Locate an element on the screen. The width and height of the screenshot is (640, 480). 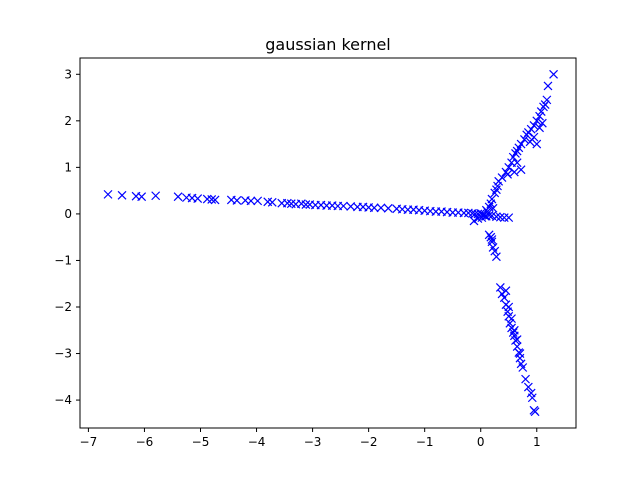
x-tick-label: −3 is located at coordinates (313, 442).